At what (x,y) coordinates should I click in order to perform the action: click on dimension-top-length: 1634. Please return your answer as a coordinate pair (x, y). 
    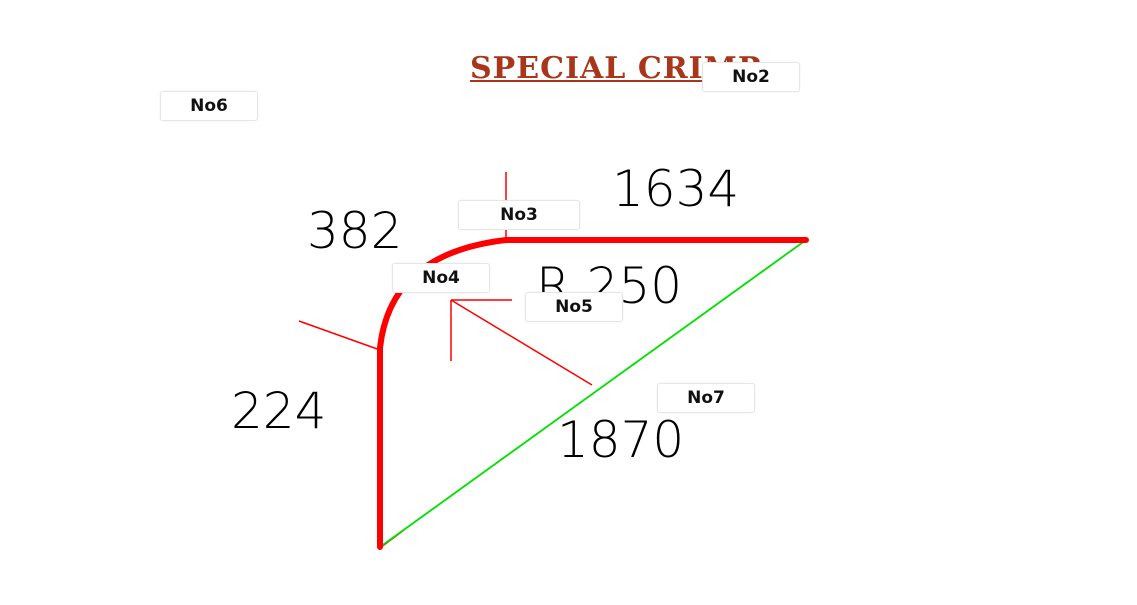
    Looking at the image, I should click on (675, 189).